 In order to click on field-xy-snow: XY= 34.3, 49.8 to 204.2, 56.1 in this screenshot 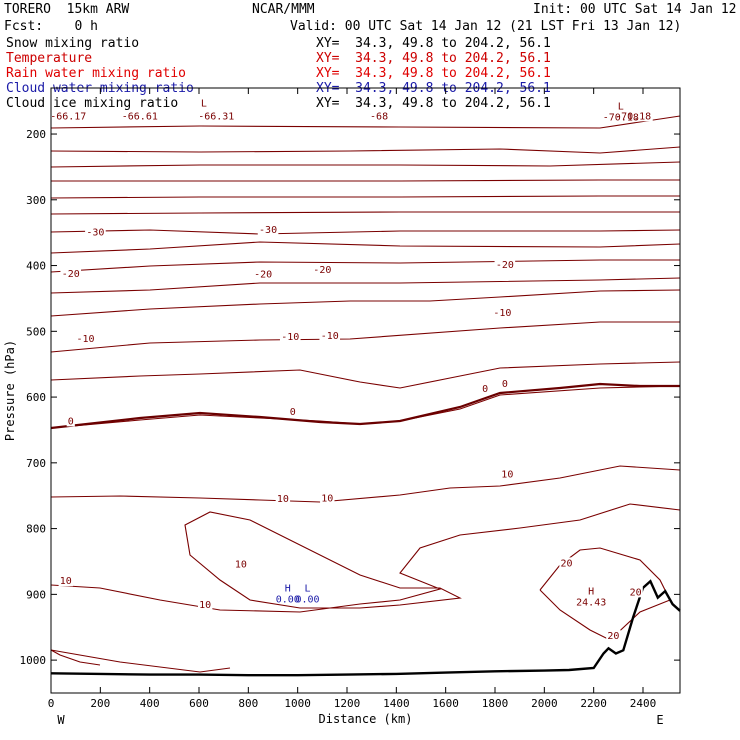, I will do `click(433, 43)`.